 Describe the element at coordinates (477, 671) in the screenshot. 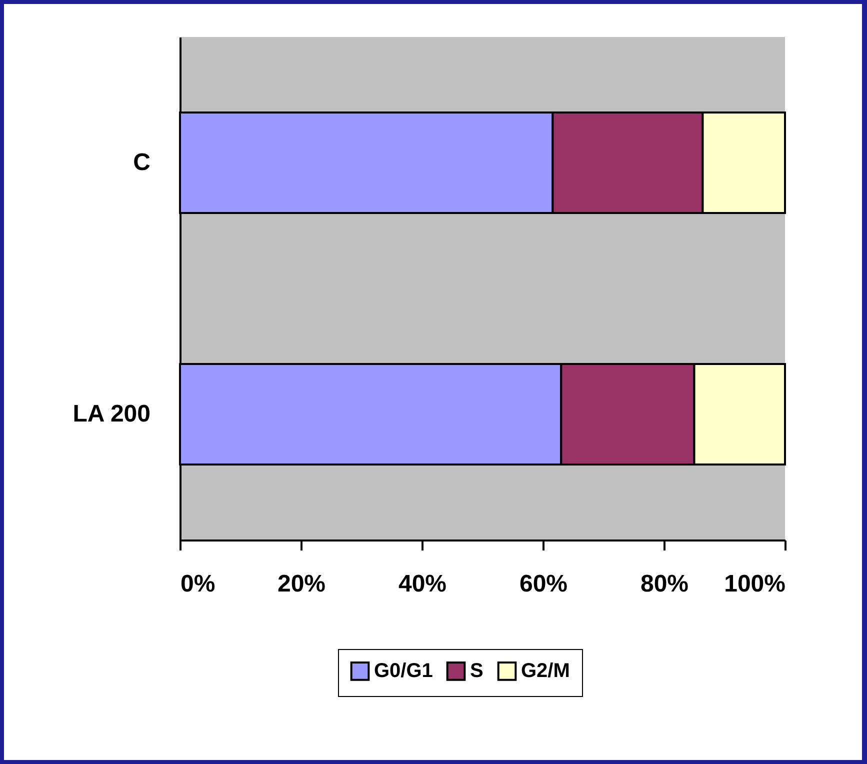

I see `legend-label: S` at that location.